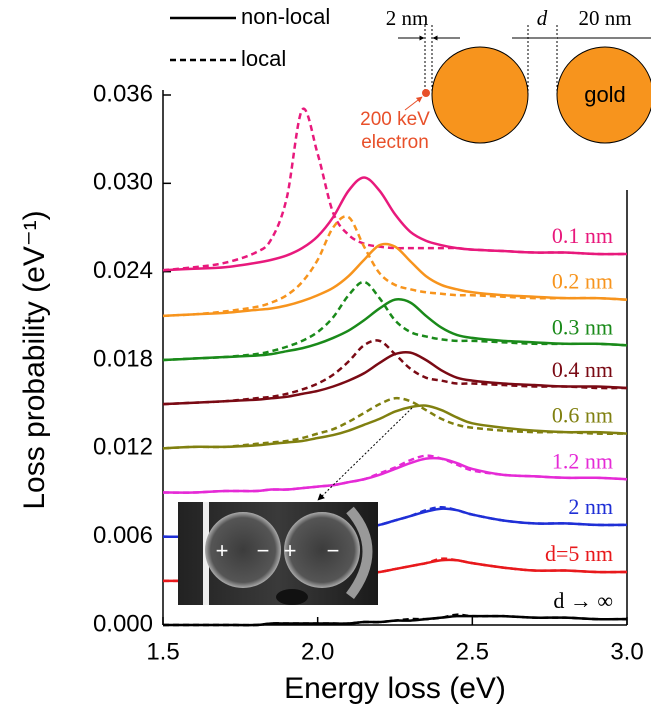 Image resolution: width=651 pixels, height=717 pixels. What do you see at coordinates (583, 600) in the screenshot?
I see `series-label: d → ∞` at bounding box center [583, 600].